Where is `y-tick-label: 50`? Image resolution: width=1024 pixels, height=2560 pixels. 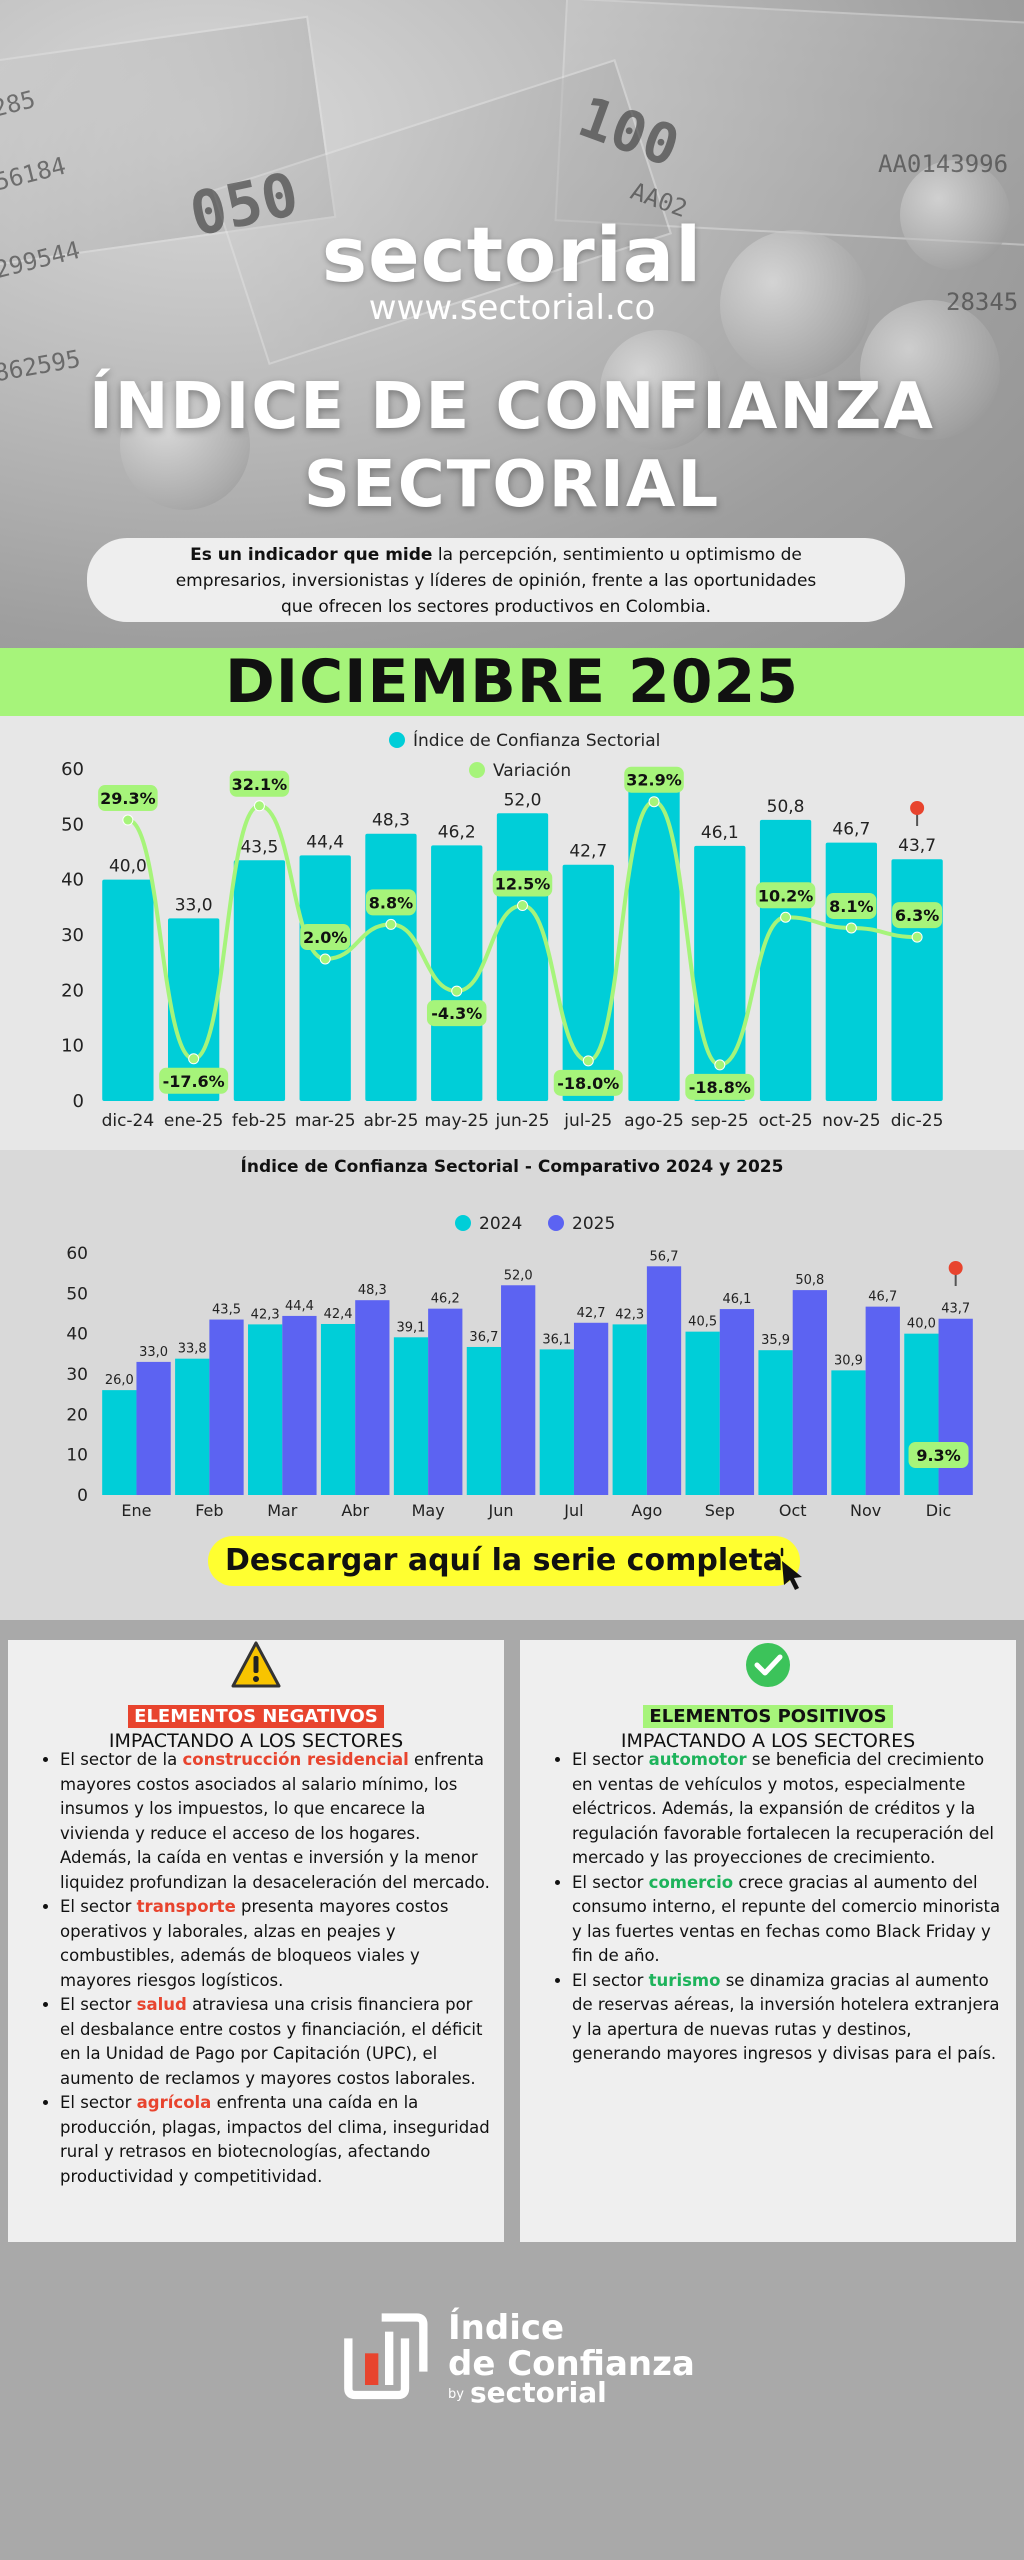
y-tick-label: 50 is located at coordinates (77, 1294).